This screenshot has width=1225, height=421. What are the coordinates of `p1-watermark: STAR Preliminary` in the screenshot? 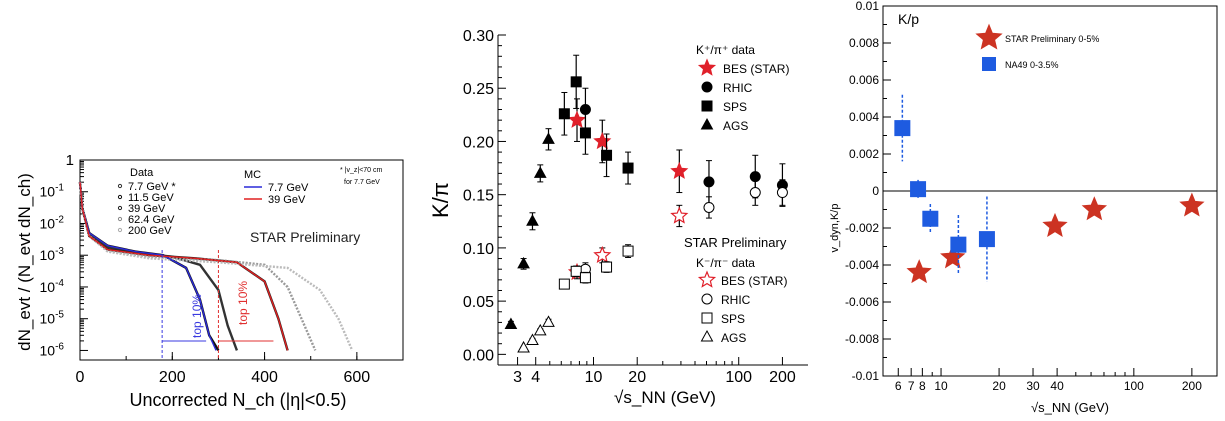 It's located at (305, 237).